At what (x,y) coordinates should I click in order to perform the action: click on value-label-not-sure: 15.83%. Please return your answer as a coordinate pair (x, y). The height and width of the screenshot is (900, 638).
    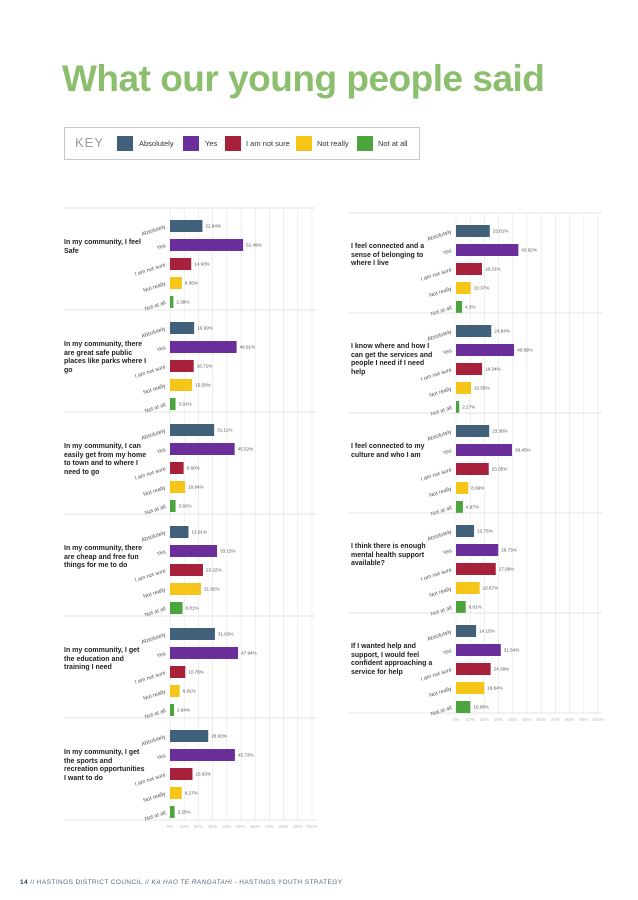
    Looking at the image, I should click on (203, 774).